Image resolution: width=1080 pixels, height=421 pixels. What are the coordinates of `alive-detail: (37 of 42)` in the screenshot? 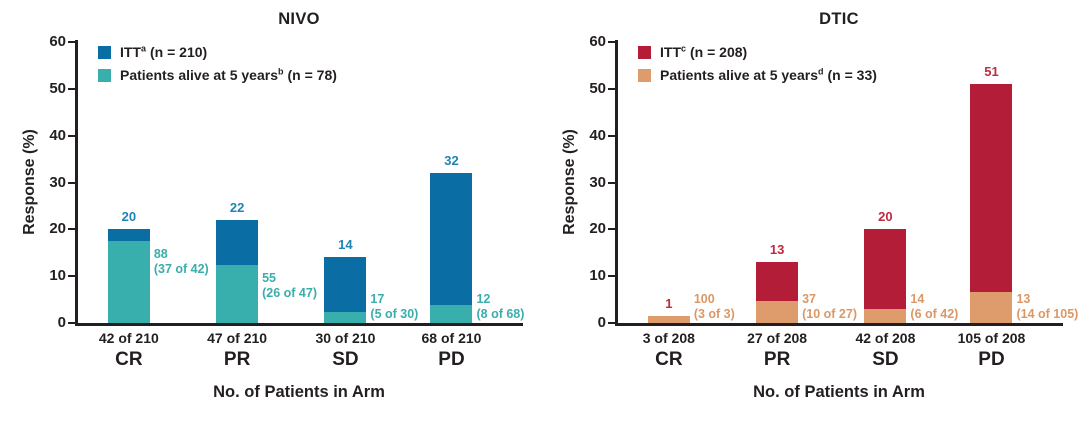 It's located at (181, 268).